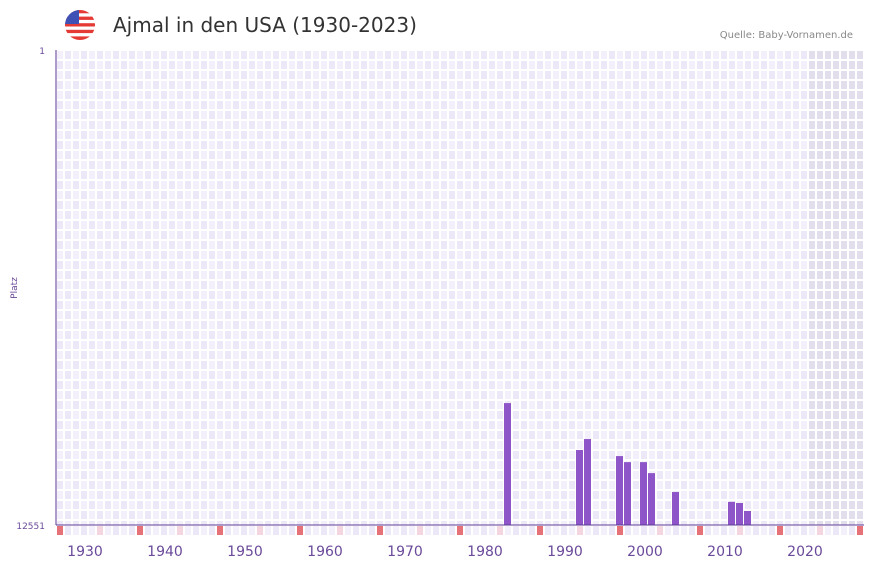  I want to click on bar-1984, so click(507, 464).